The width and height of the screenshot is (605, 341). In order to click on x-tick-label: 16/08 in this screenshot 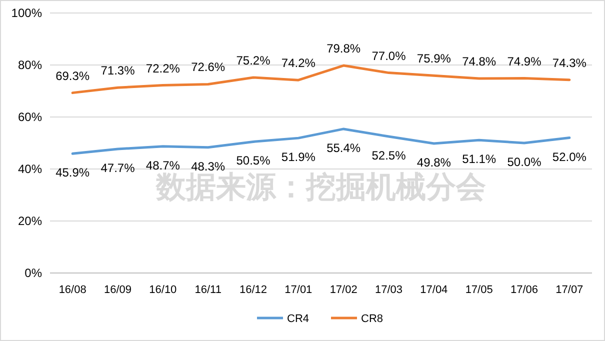, I will do `click(72, 290)`.